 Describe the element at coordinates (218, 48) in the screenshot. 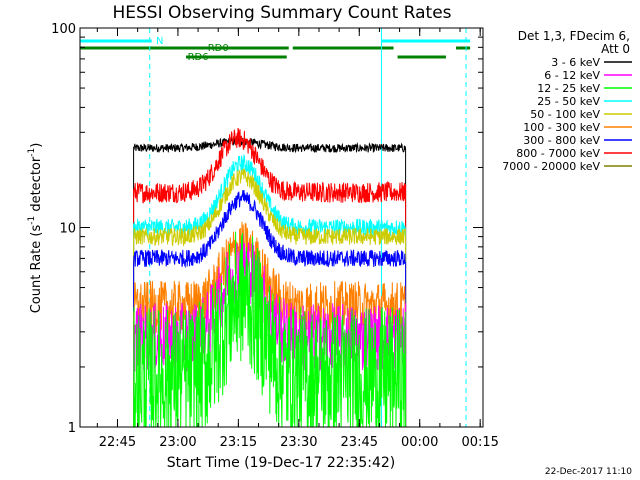

I see `flag-label-rd0: RD0` at that location.